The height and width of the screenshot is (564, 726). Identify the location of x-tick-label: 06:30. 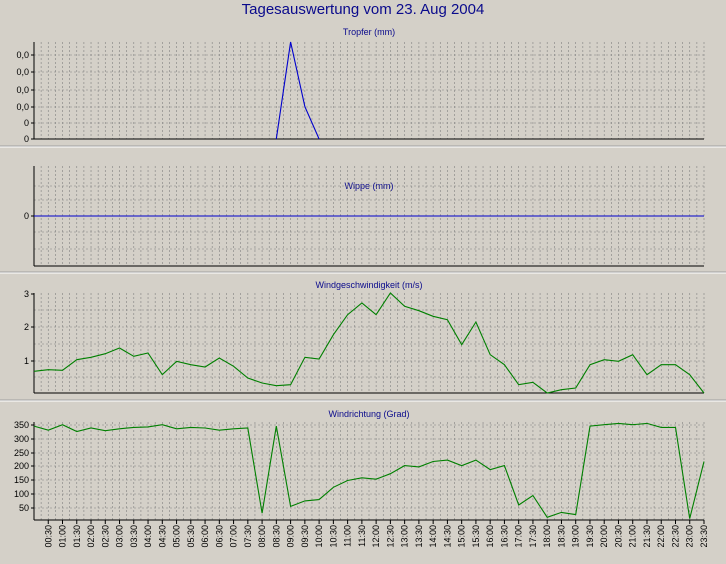
(219, 536).